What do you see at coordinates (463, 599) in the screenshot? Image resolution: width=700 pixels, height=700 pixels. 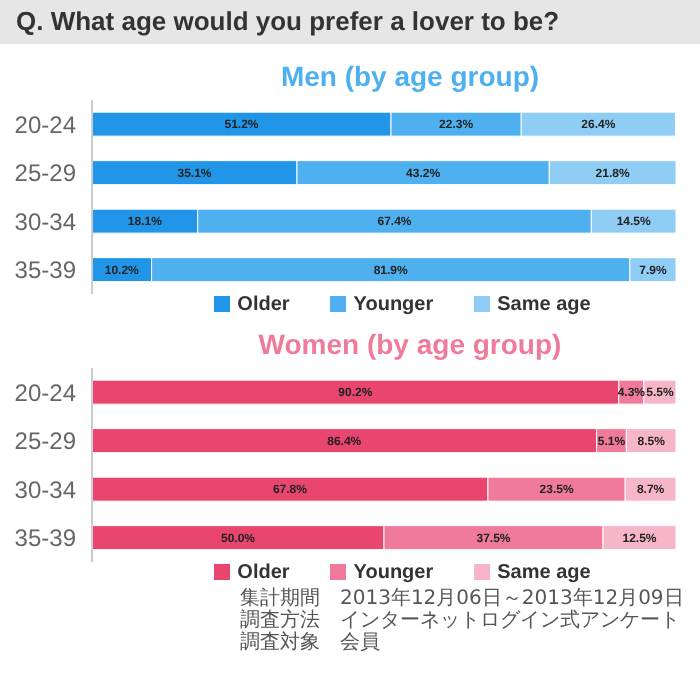 I see `text: 集計期間 2013年12月06日～2013年12月09日` at bounding box center [463, 599].